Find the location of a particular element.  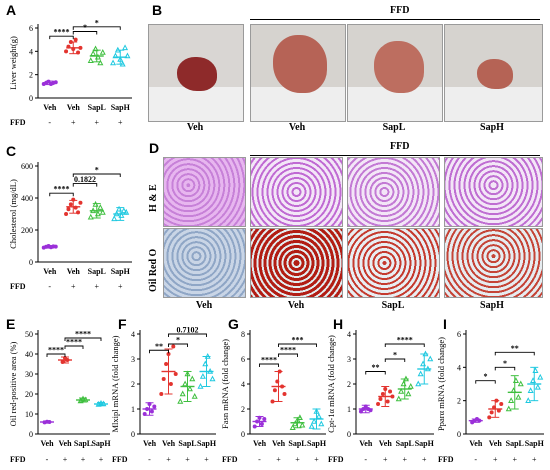

panel-d-caption-3: SapL is located at coordinates (393, 305).